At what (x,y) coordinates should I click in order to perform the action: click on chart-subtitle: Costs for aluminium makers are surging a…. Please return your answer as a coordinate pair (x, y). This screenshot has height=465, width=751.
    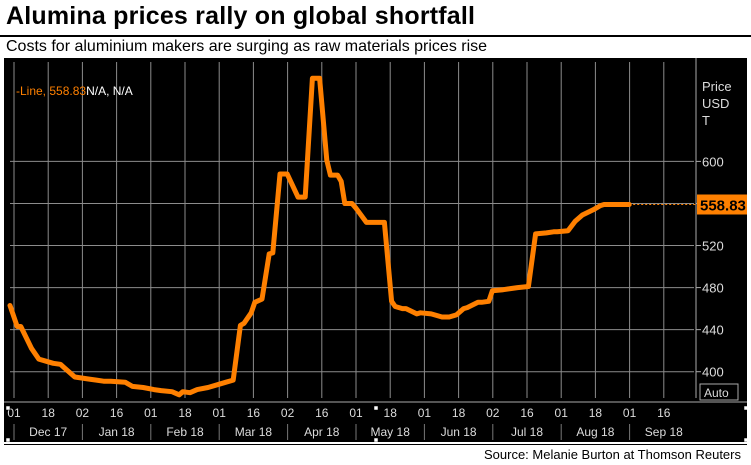
    Looking at the image, I should click on (247, 46).